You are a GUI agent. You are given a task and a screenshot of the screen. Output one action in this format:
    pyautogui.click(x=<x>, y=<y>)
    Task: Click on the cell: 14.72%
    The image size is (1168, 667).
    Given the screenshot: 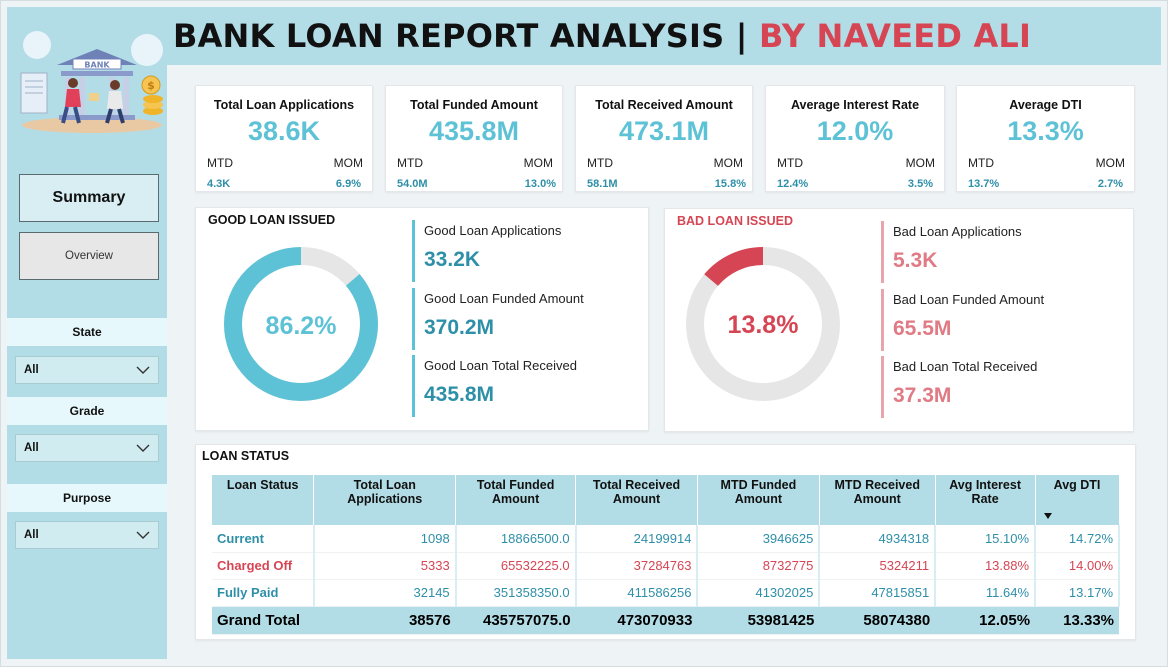 What is the action you would take?
    pyautogui.click(x=1077, y=539)
    